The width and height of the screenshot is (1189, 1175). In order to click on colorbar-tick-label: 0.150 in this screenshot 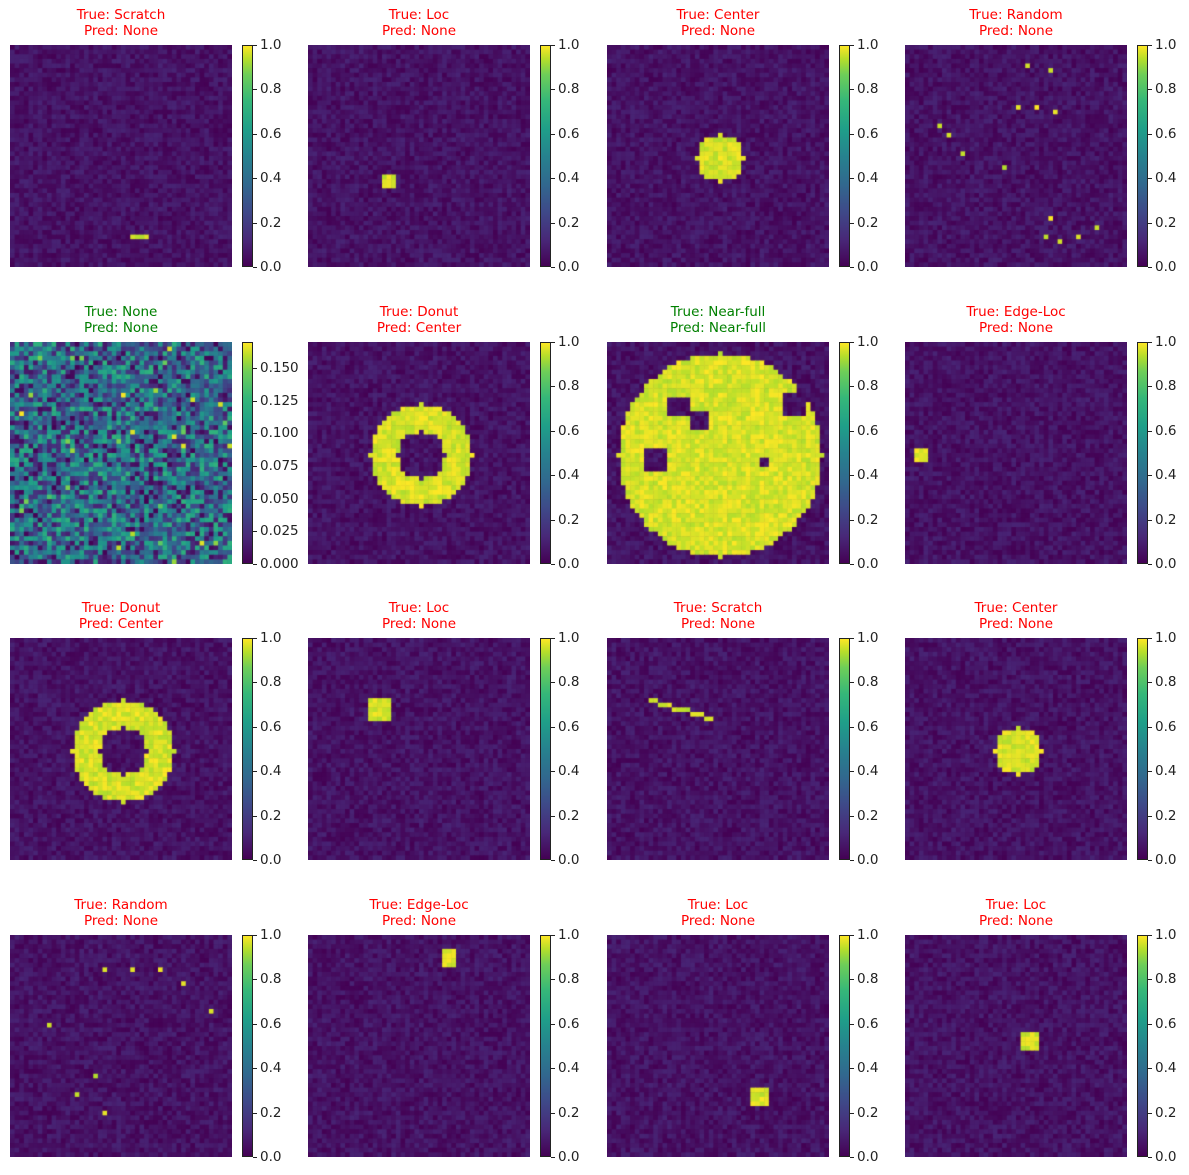, I will do `click(279, 368)`.